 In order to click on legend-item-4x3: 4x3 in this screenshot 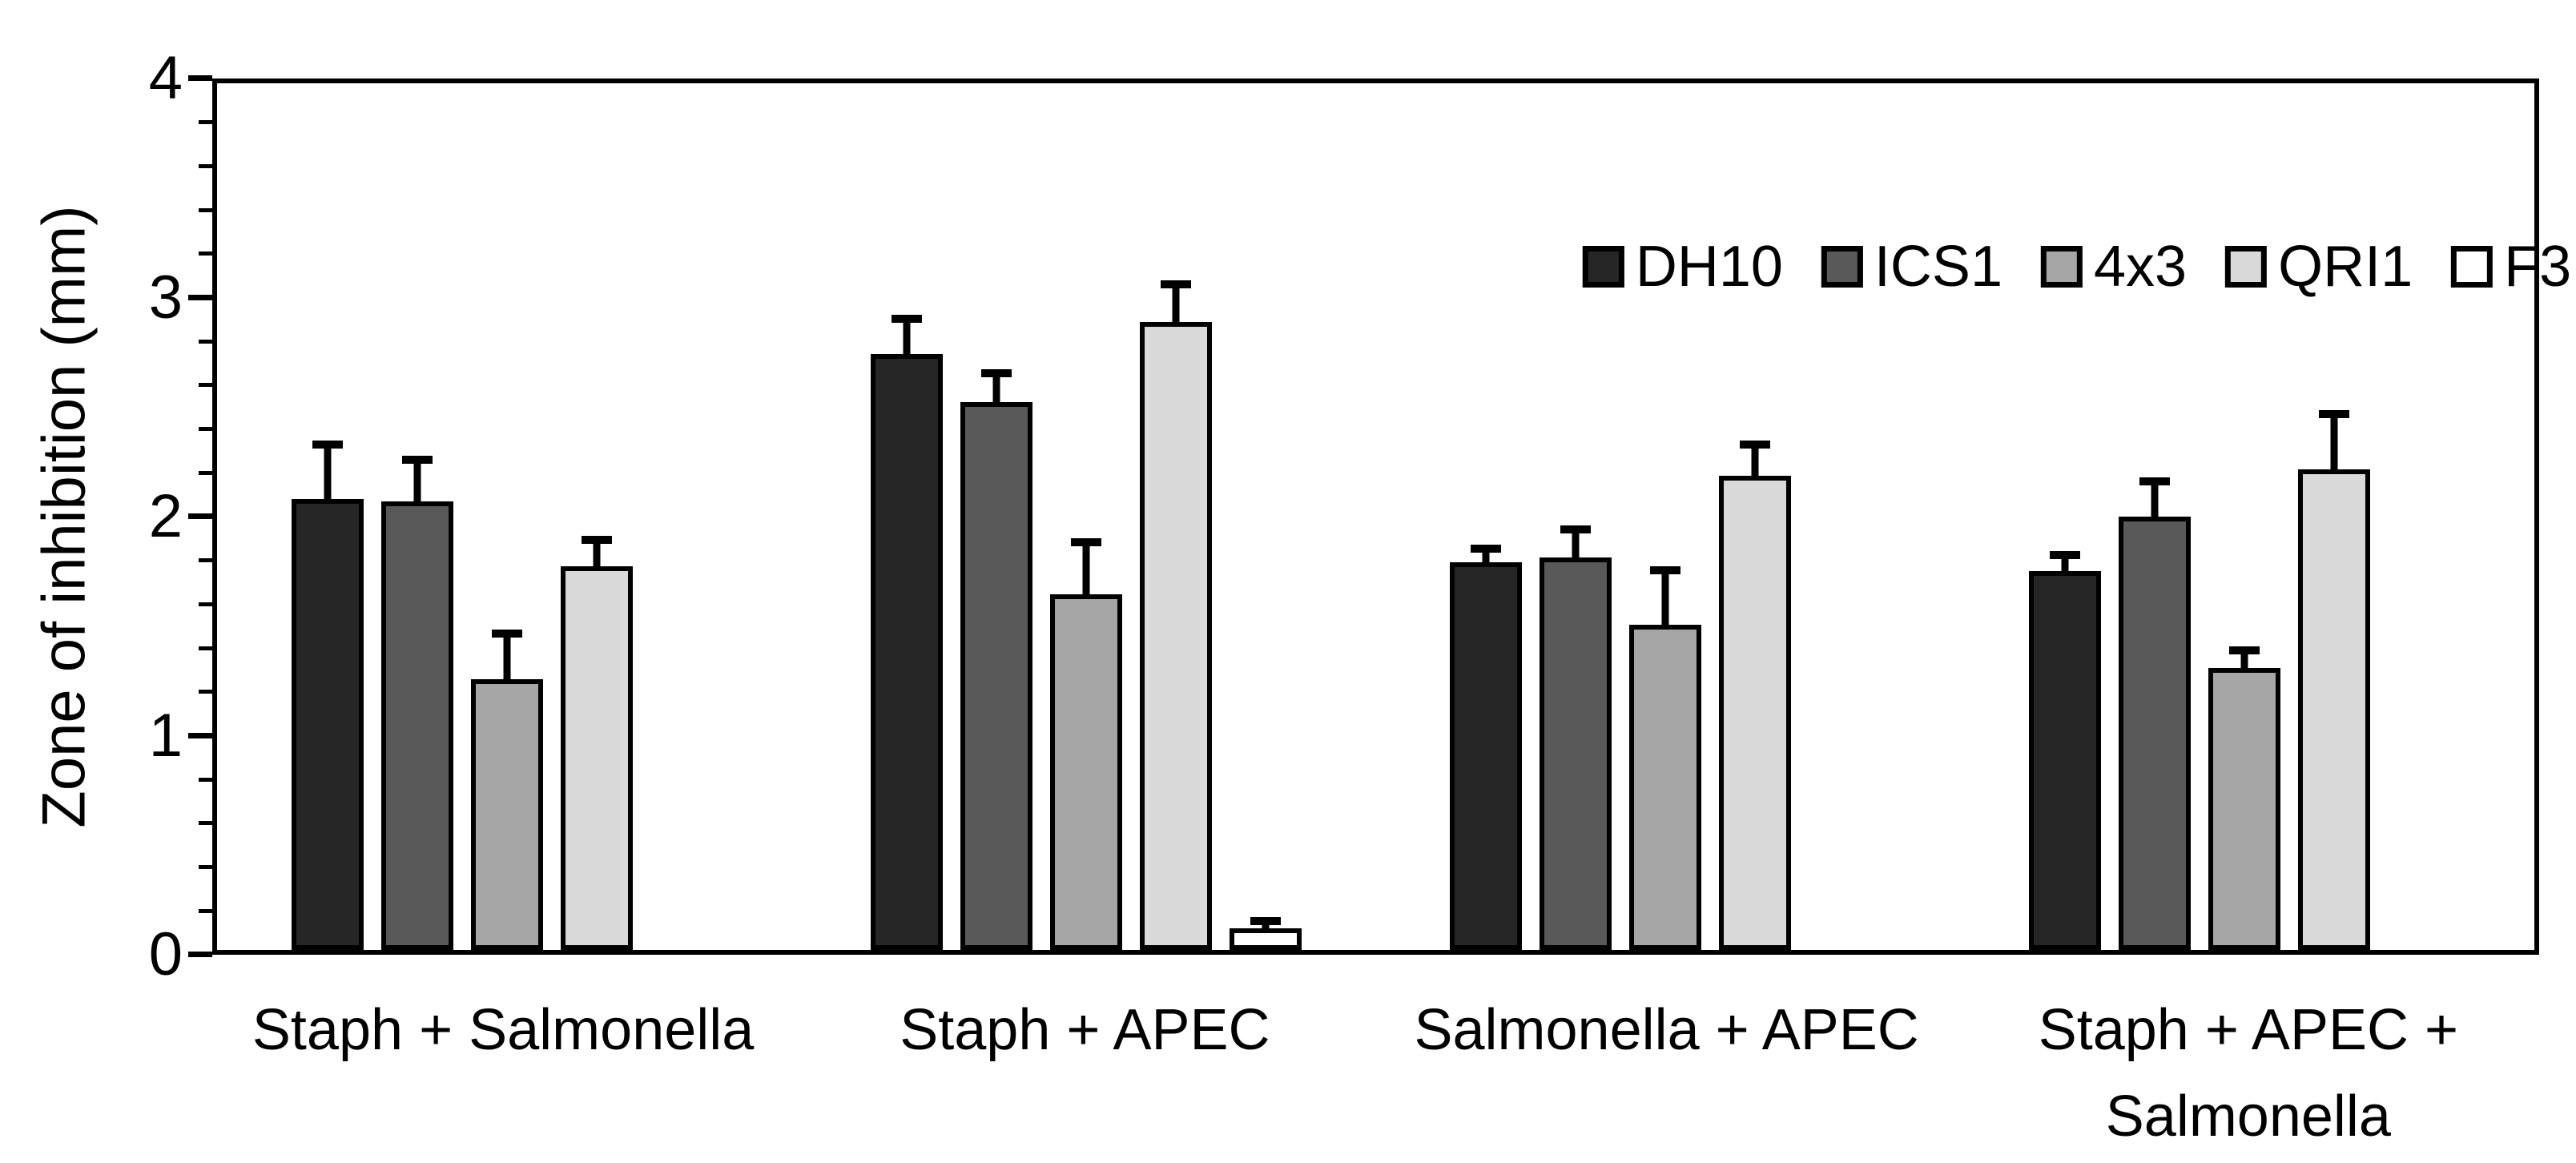, I will do `click(2114, 267)`.